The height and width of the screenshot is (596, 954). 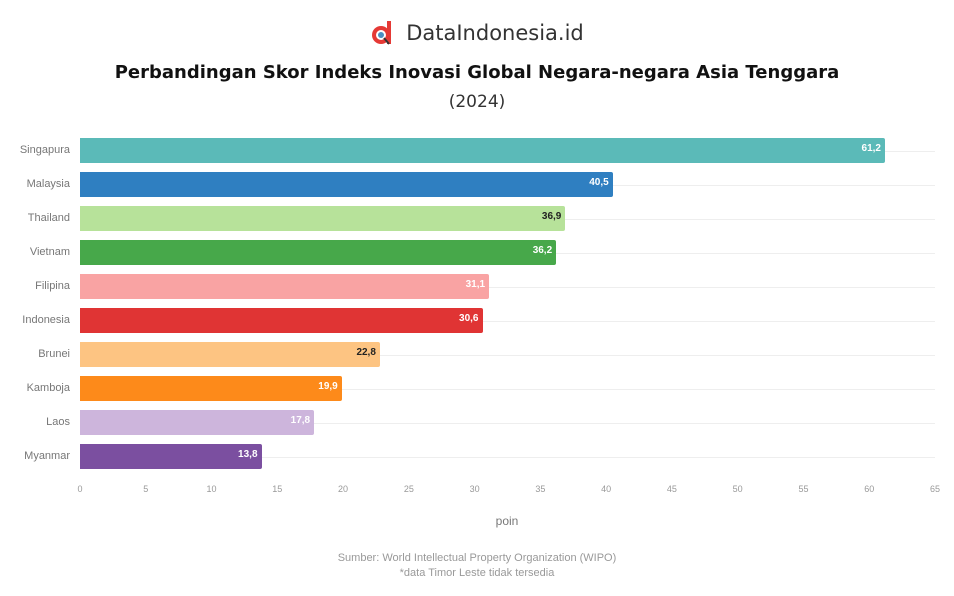 I want to click on x-tick: 65, so click(x=935, y=489).